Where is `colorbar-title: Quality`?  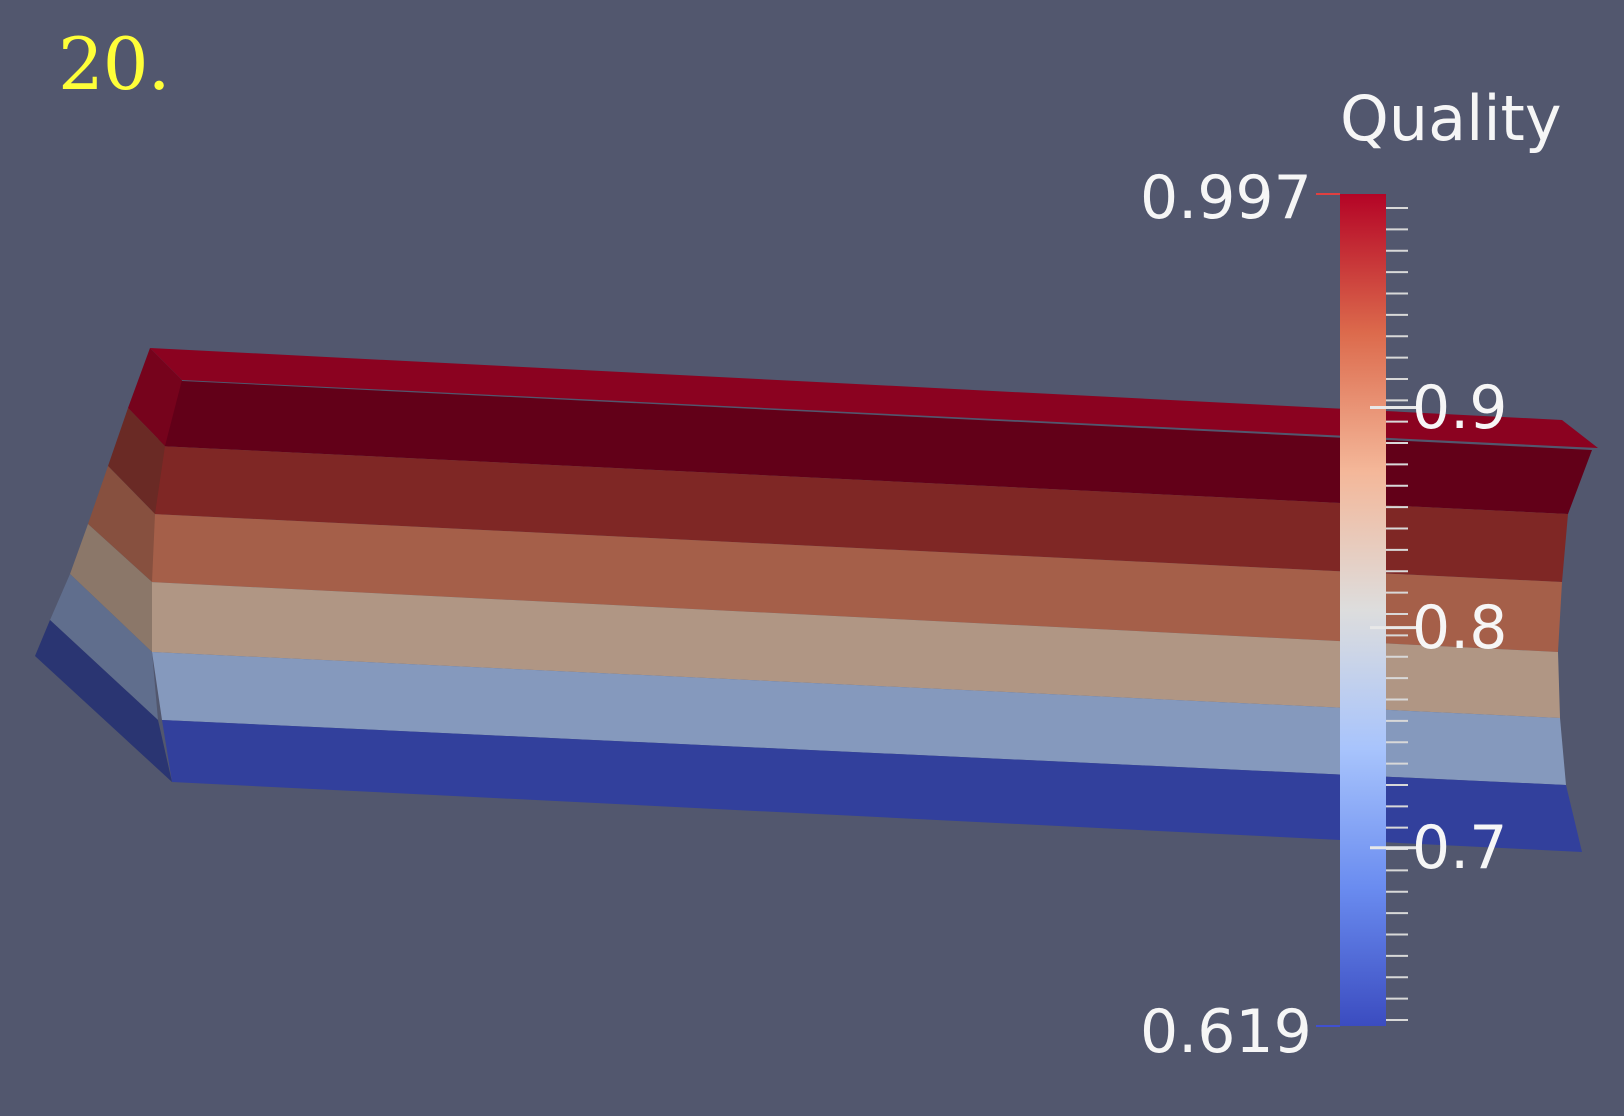 colorbar-title: Quality is located at coordinates (1451, 118).